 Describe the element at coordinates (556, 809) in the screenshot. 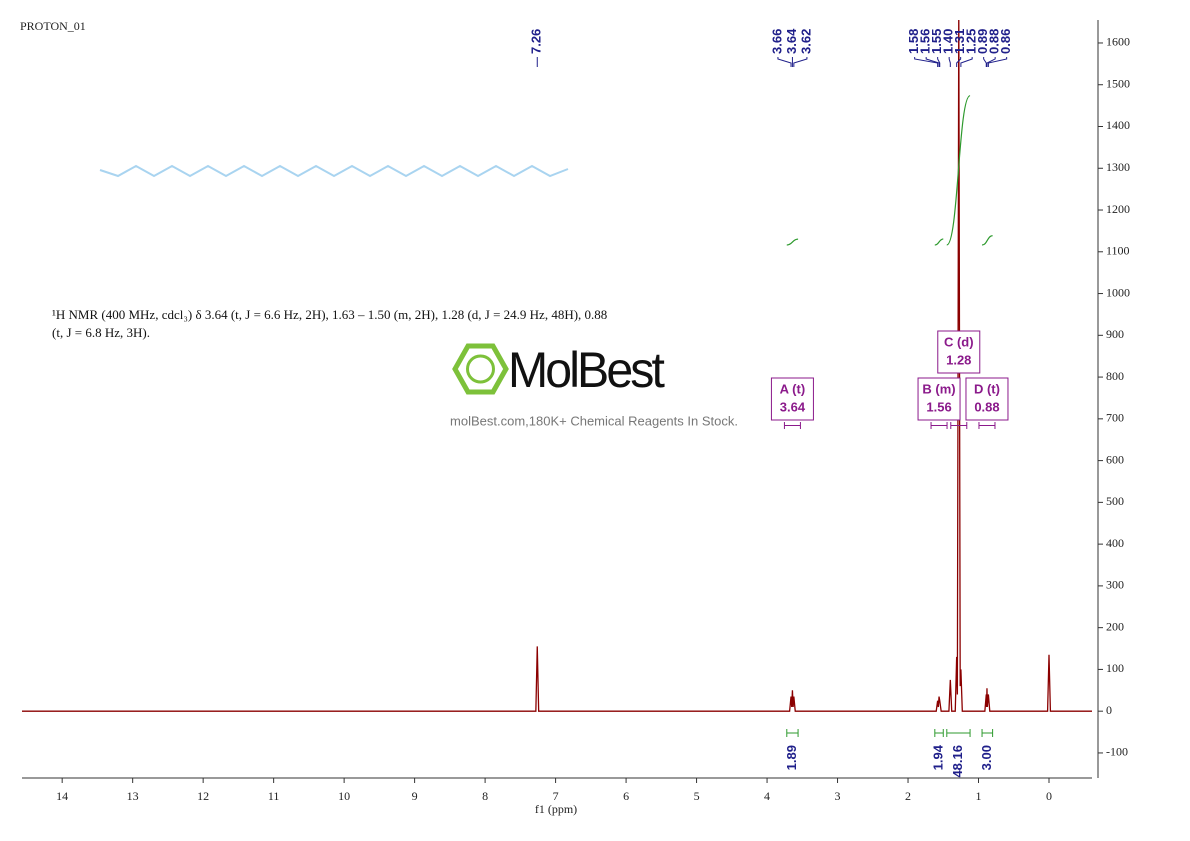

I see `x-axis-label: f1 (ppm)` at that location.